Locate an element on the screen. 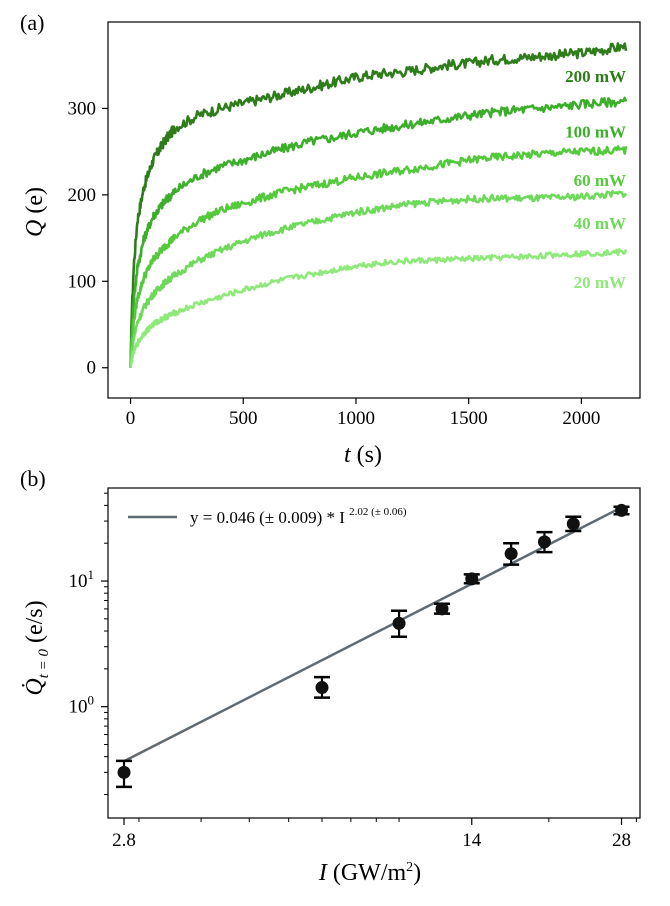  panel-b-x-ticks: 2.8 14 28 is located at coordinates (374, 834).